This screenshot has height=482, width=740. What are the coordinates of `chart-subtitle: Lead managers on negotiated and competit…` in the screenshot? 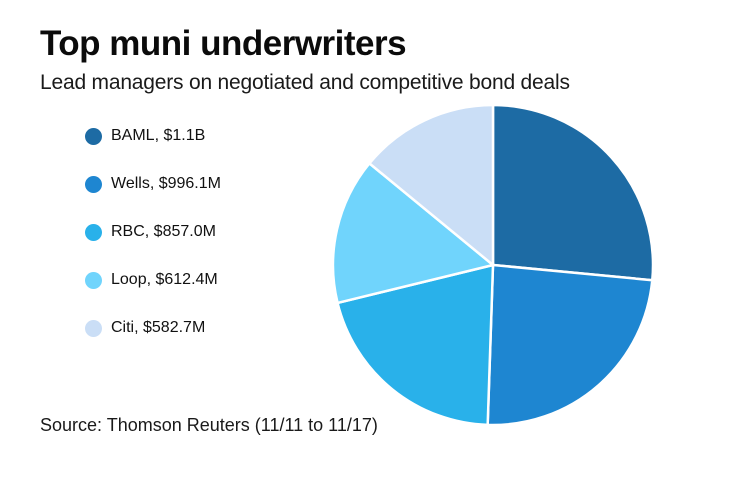 It's located at (305, 82).